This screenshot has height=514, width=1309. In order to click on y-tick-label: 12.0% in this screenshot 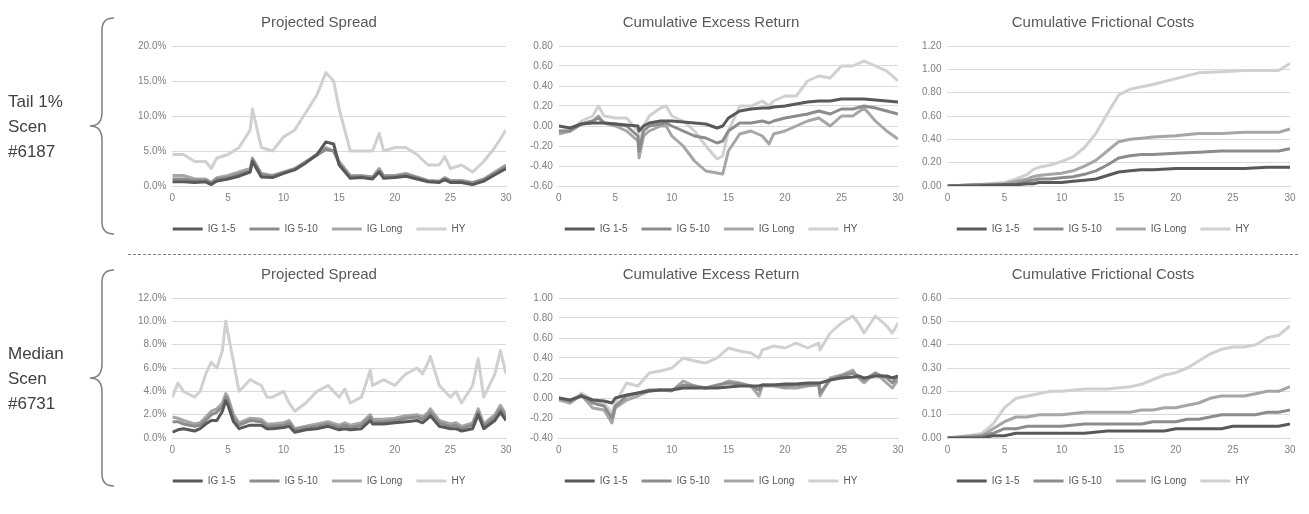, I will do `click(152, 297)`.